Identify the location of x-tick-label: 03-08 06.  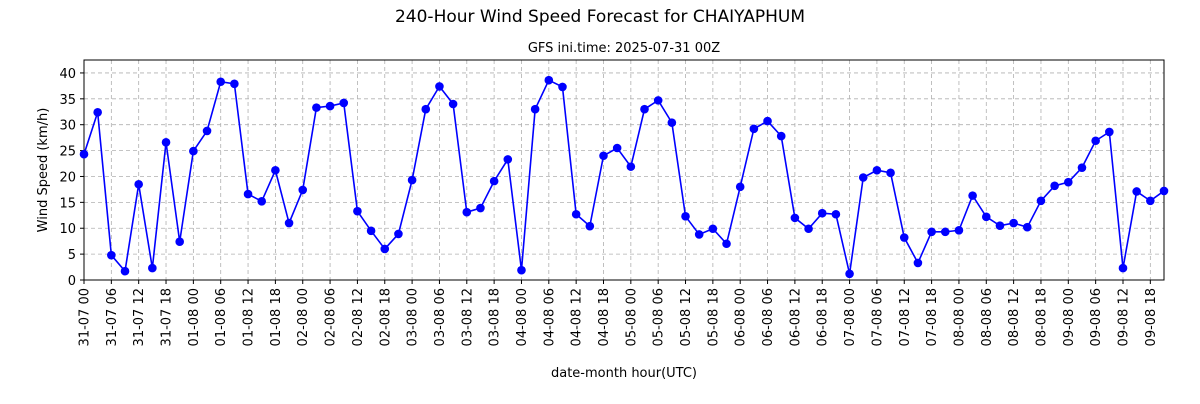
(440, 317).